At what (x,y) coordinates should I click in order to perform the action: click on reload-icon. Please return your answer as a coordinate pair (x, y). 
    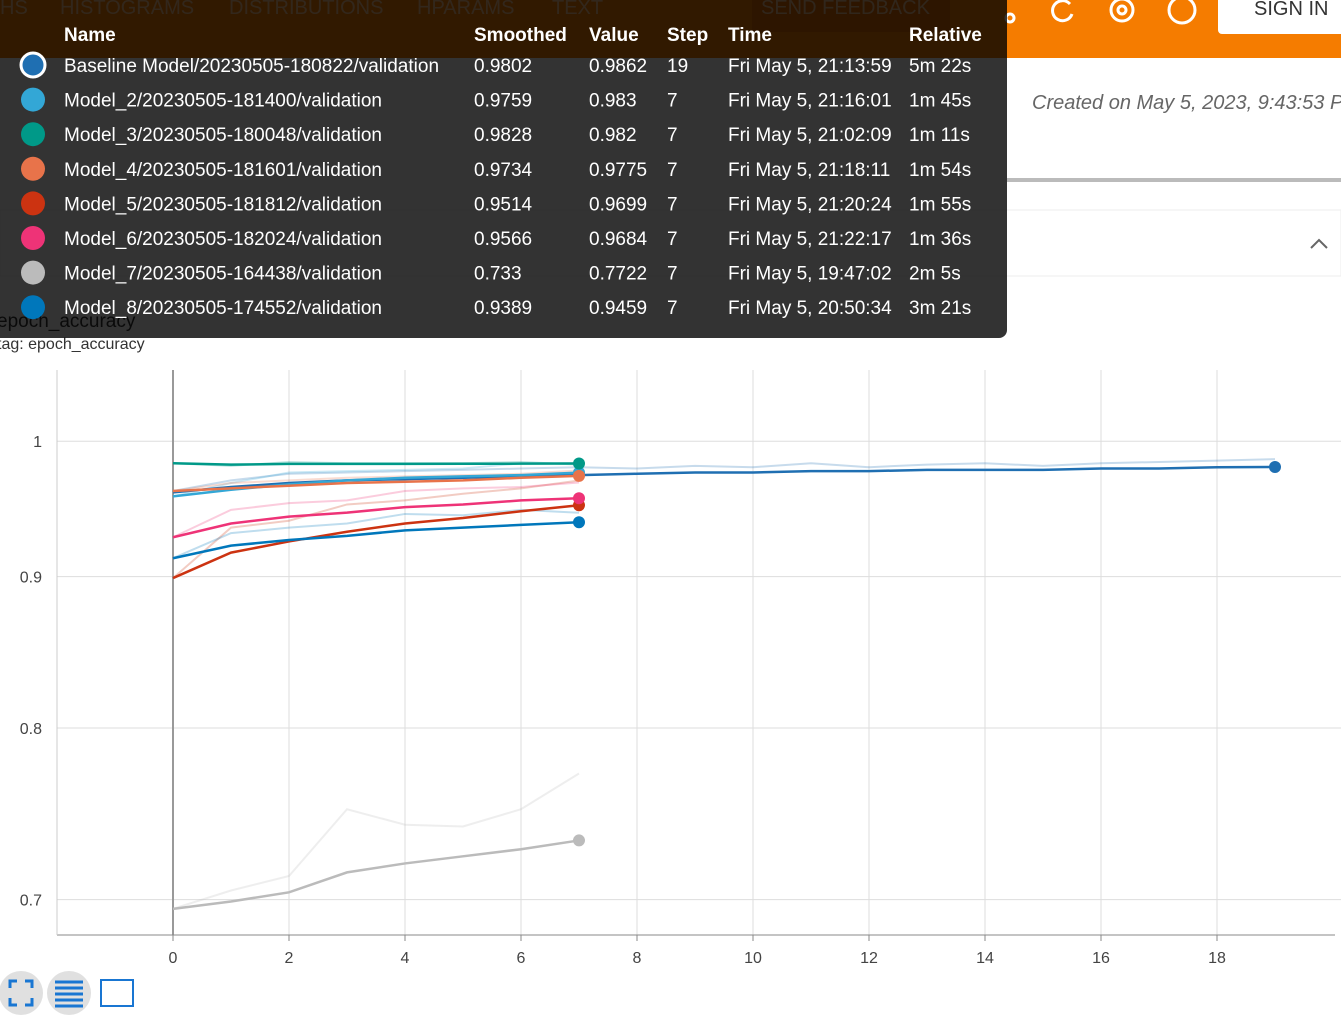
    Looking at the image, I should click on (1062, 11).